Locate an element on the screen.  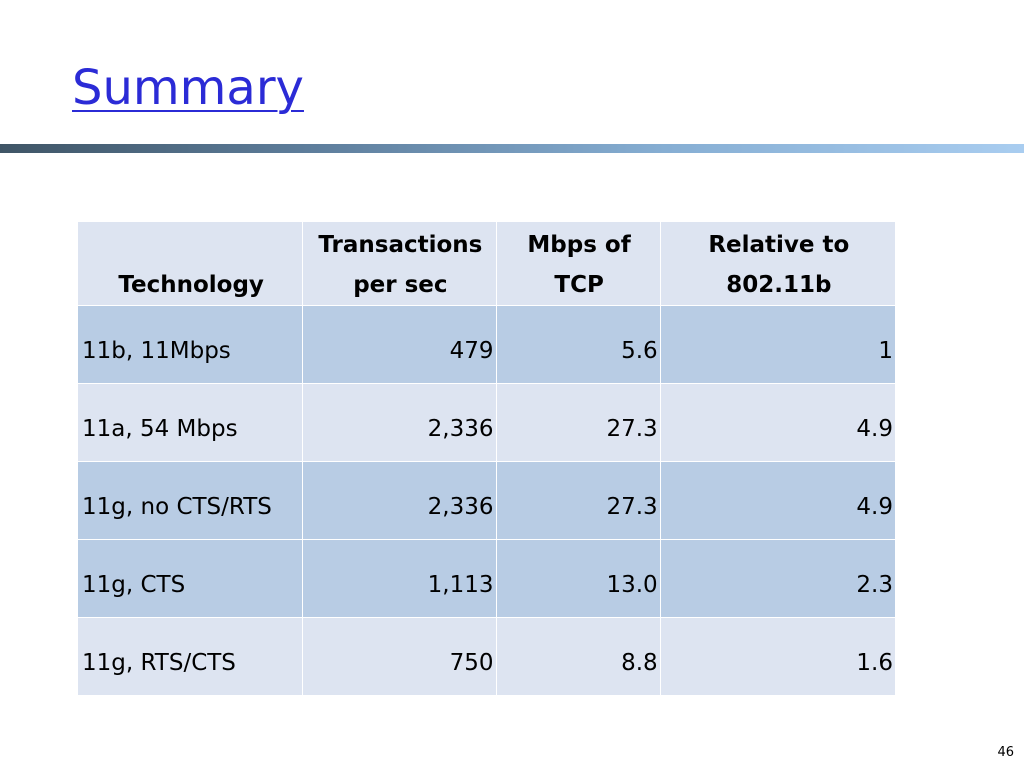
table-row: 11b, 11Mbps 479 5.6 1 is located at coordinates (486, 344).